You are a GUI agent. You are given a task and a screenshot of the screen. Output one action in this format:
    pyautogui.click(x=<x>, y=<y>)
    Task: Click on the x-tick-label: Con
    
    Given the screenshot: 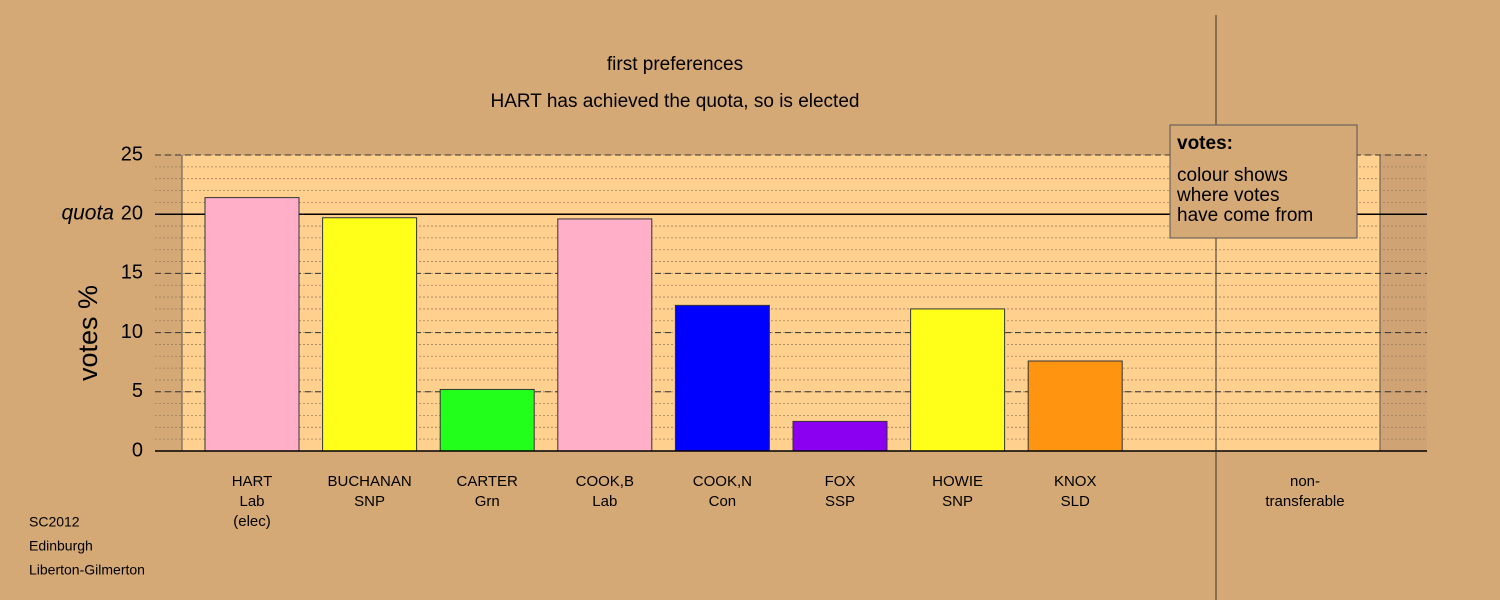 What is the action you would take?
    pyautogui.click(x=723, y=501)
    